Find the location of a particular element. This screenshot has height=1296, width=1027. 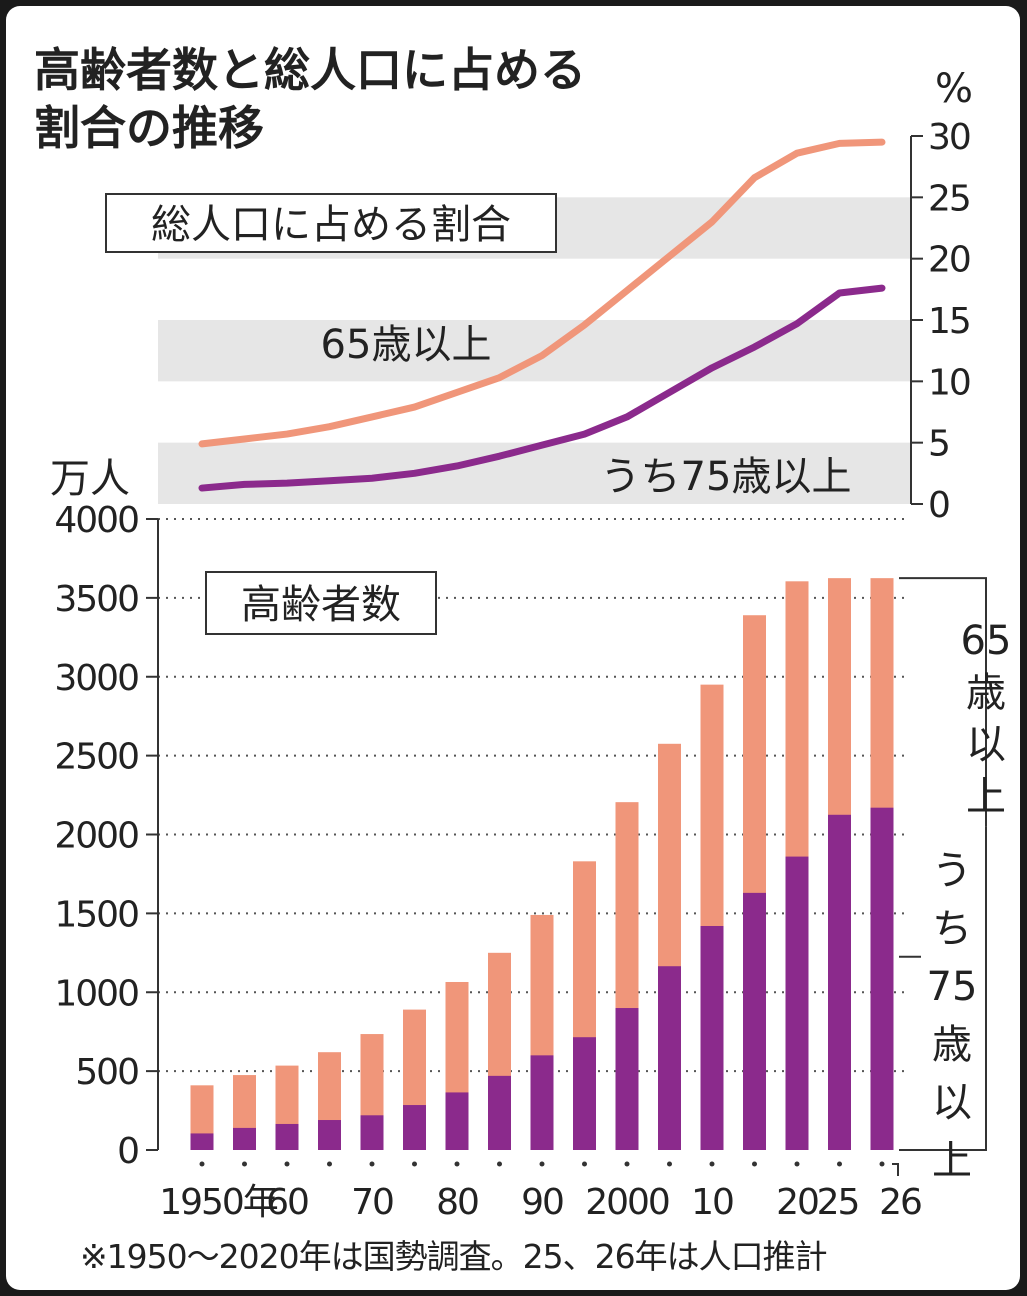

bar-x-dot-1965 is located at coordinates (329, 1164).